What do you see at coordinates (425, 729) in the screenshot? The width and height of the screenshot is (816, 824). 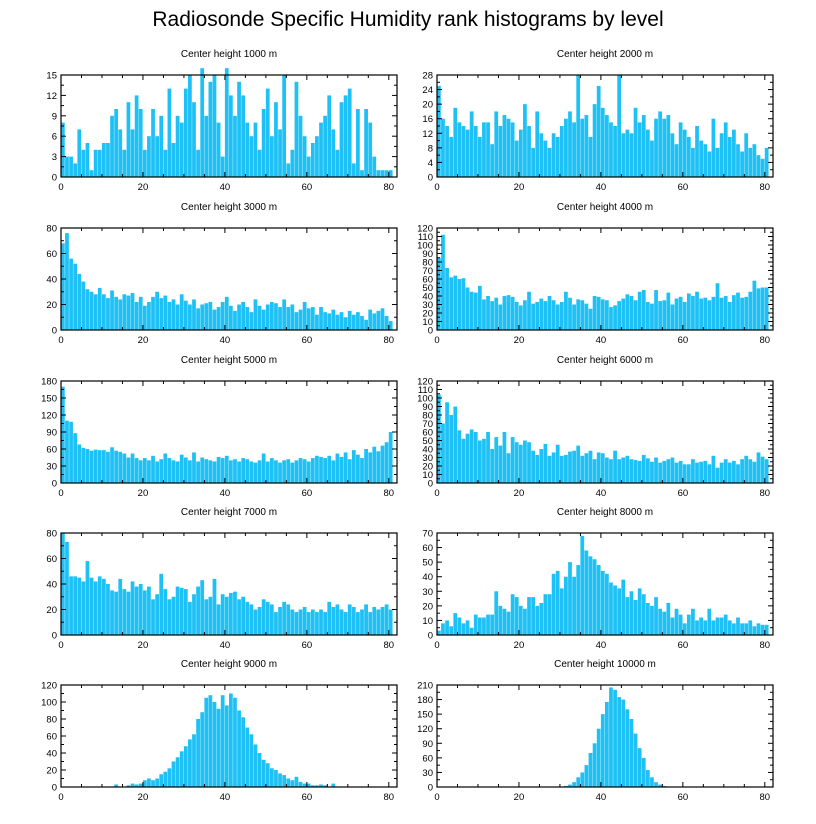 I see `y-tick-label: 120` at bounding box center [425, 729].